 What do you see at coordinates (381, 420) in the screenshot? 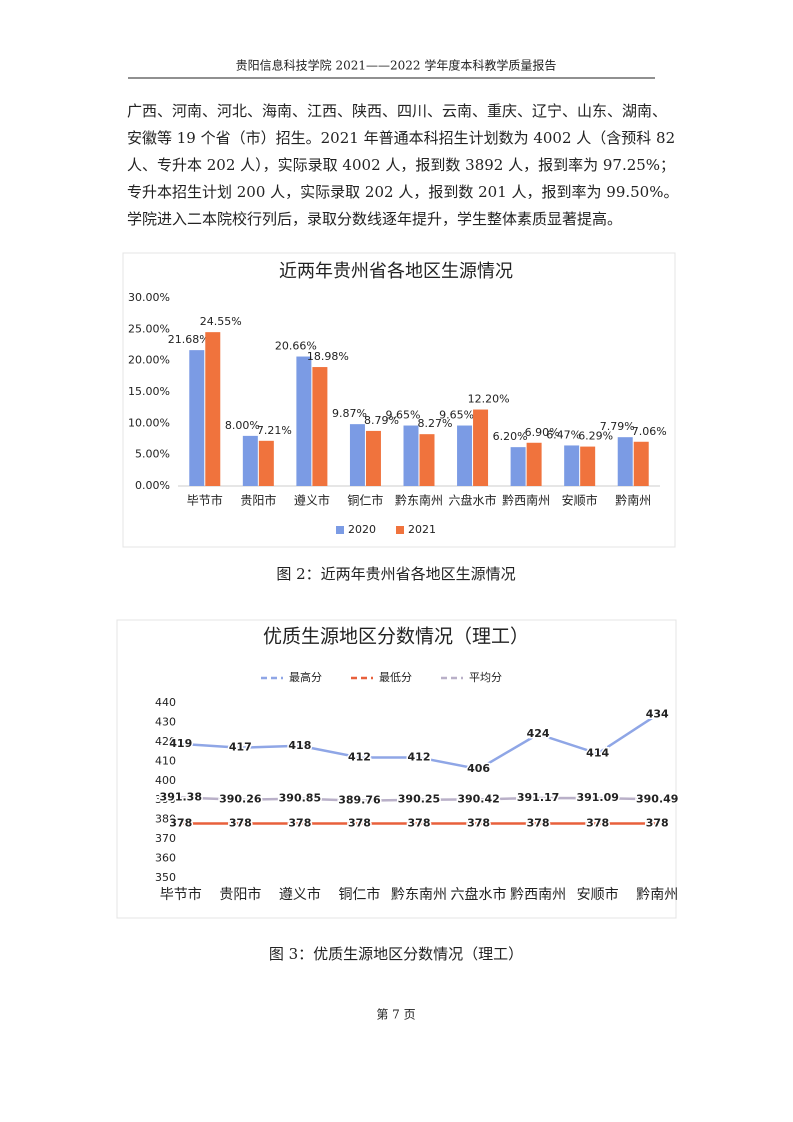
I see `data-label: 8.79%` at bounding box center [381, 420].